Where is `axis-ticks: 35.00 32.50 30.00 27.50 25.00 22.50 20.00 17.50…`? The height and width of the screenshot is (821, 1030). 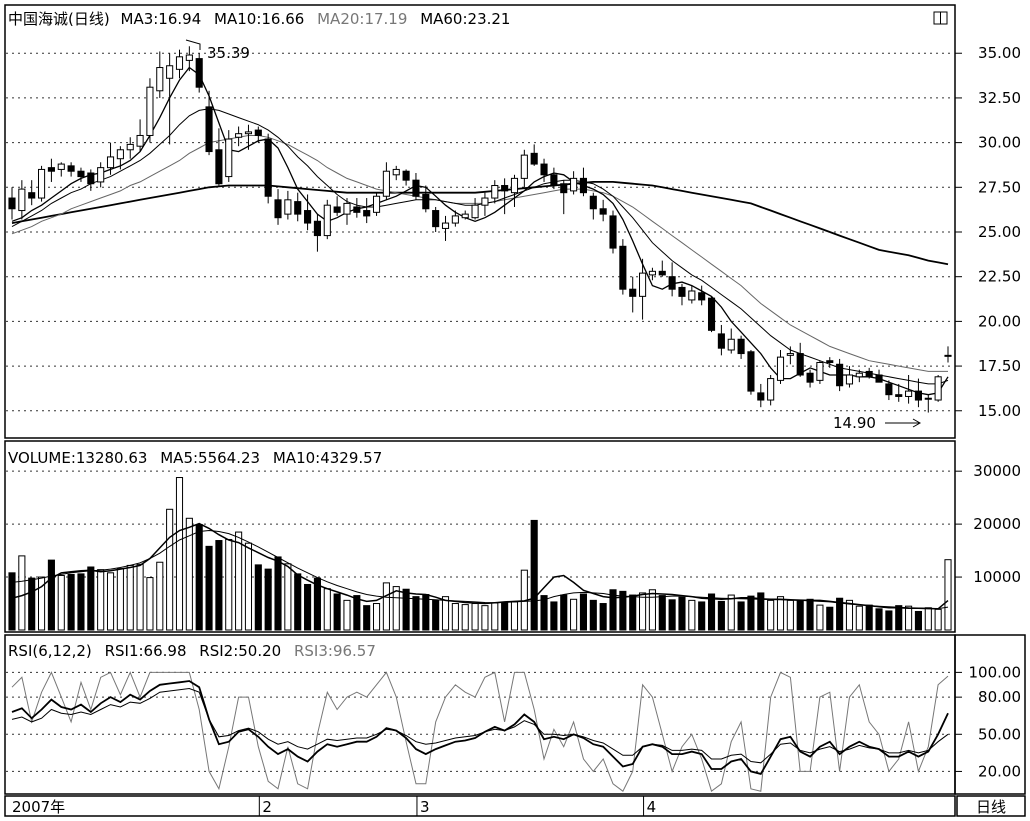 axis-ticks: 35.00 32.50 30.00 27.50 25.00 22.50 20.00 17.50… is located at coordinates (988, 412).